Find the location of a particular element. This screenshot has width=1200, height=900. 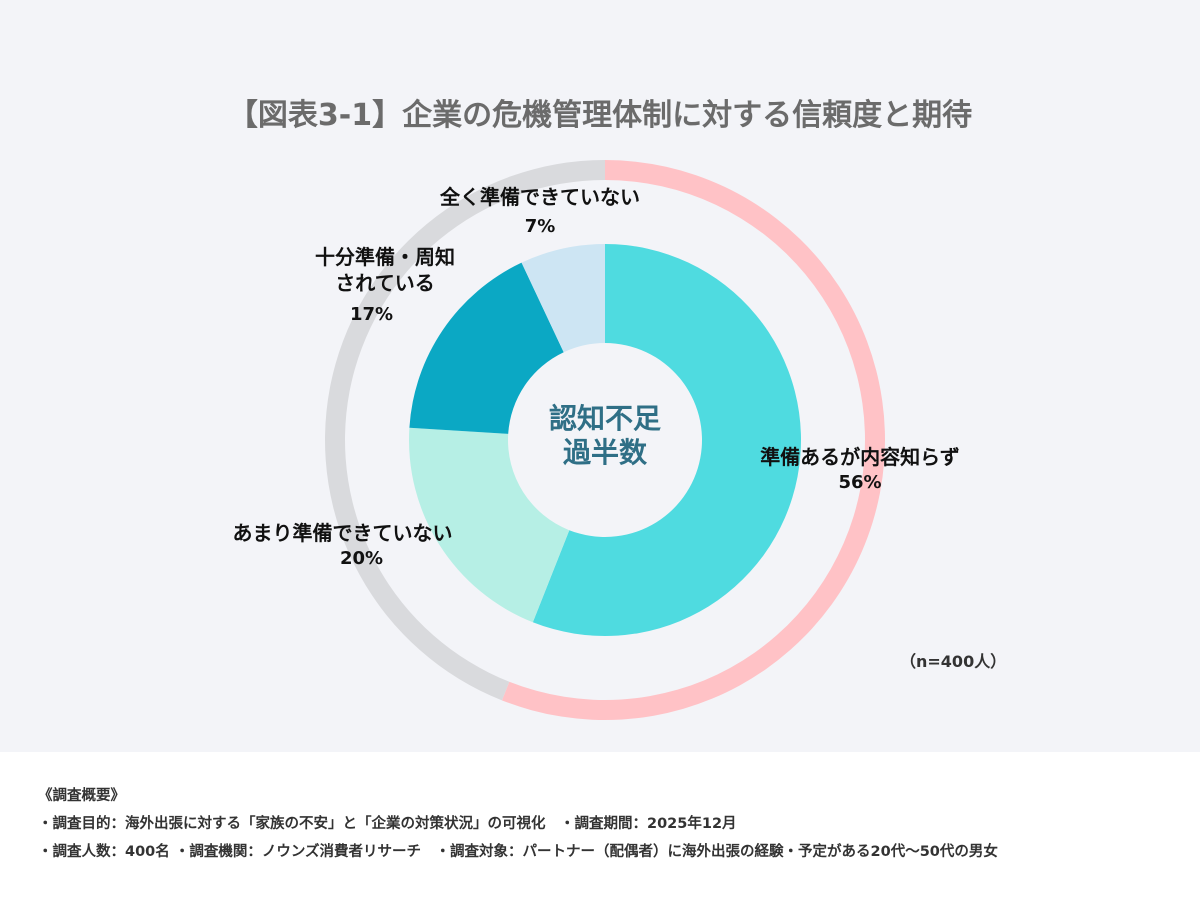

slice-value-label: 20% is located at coordinates (362, 558).